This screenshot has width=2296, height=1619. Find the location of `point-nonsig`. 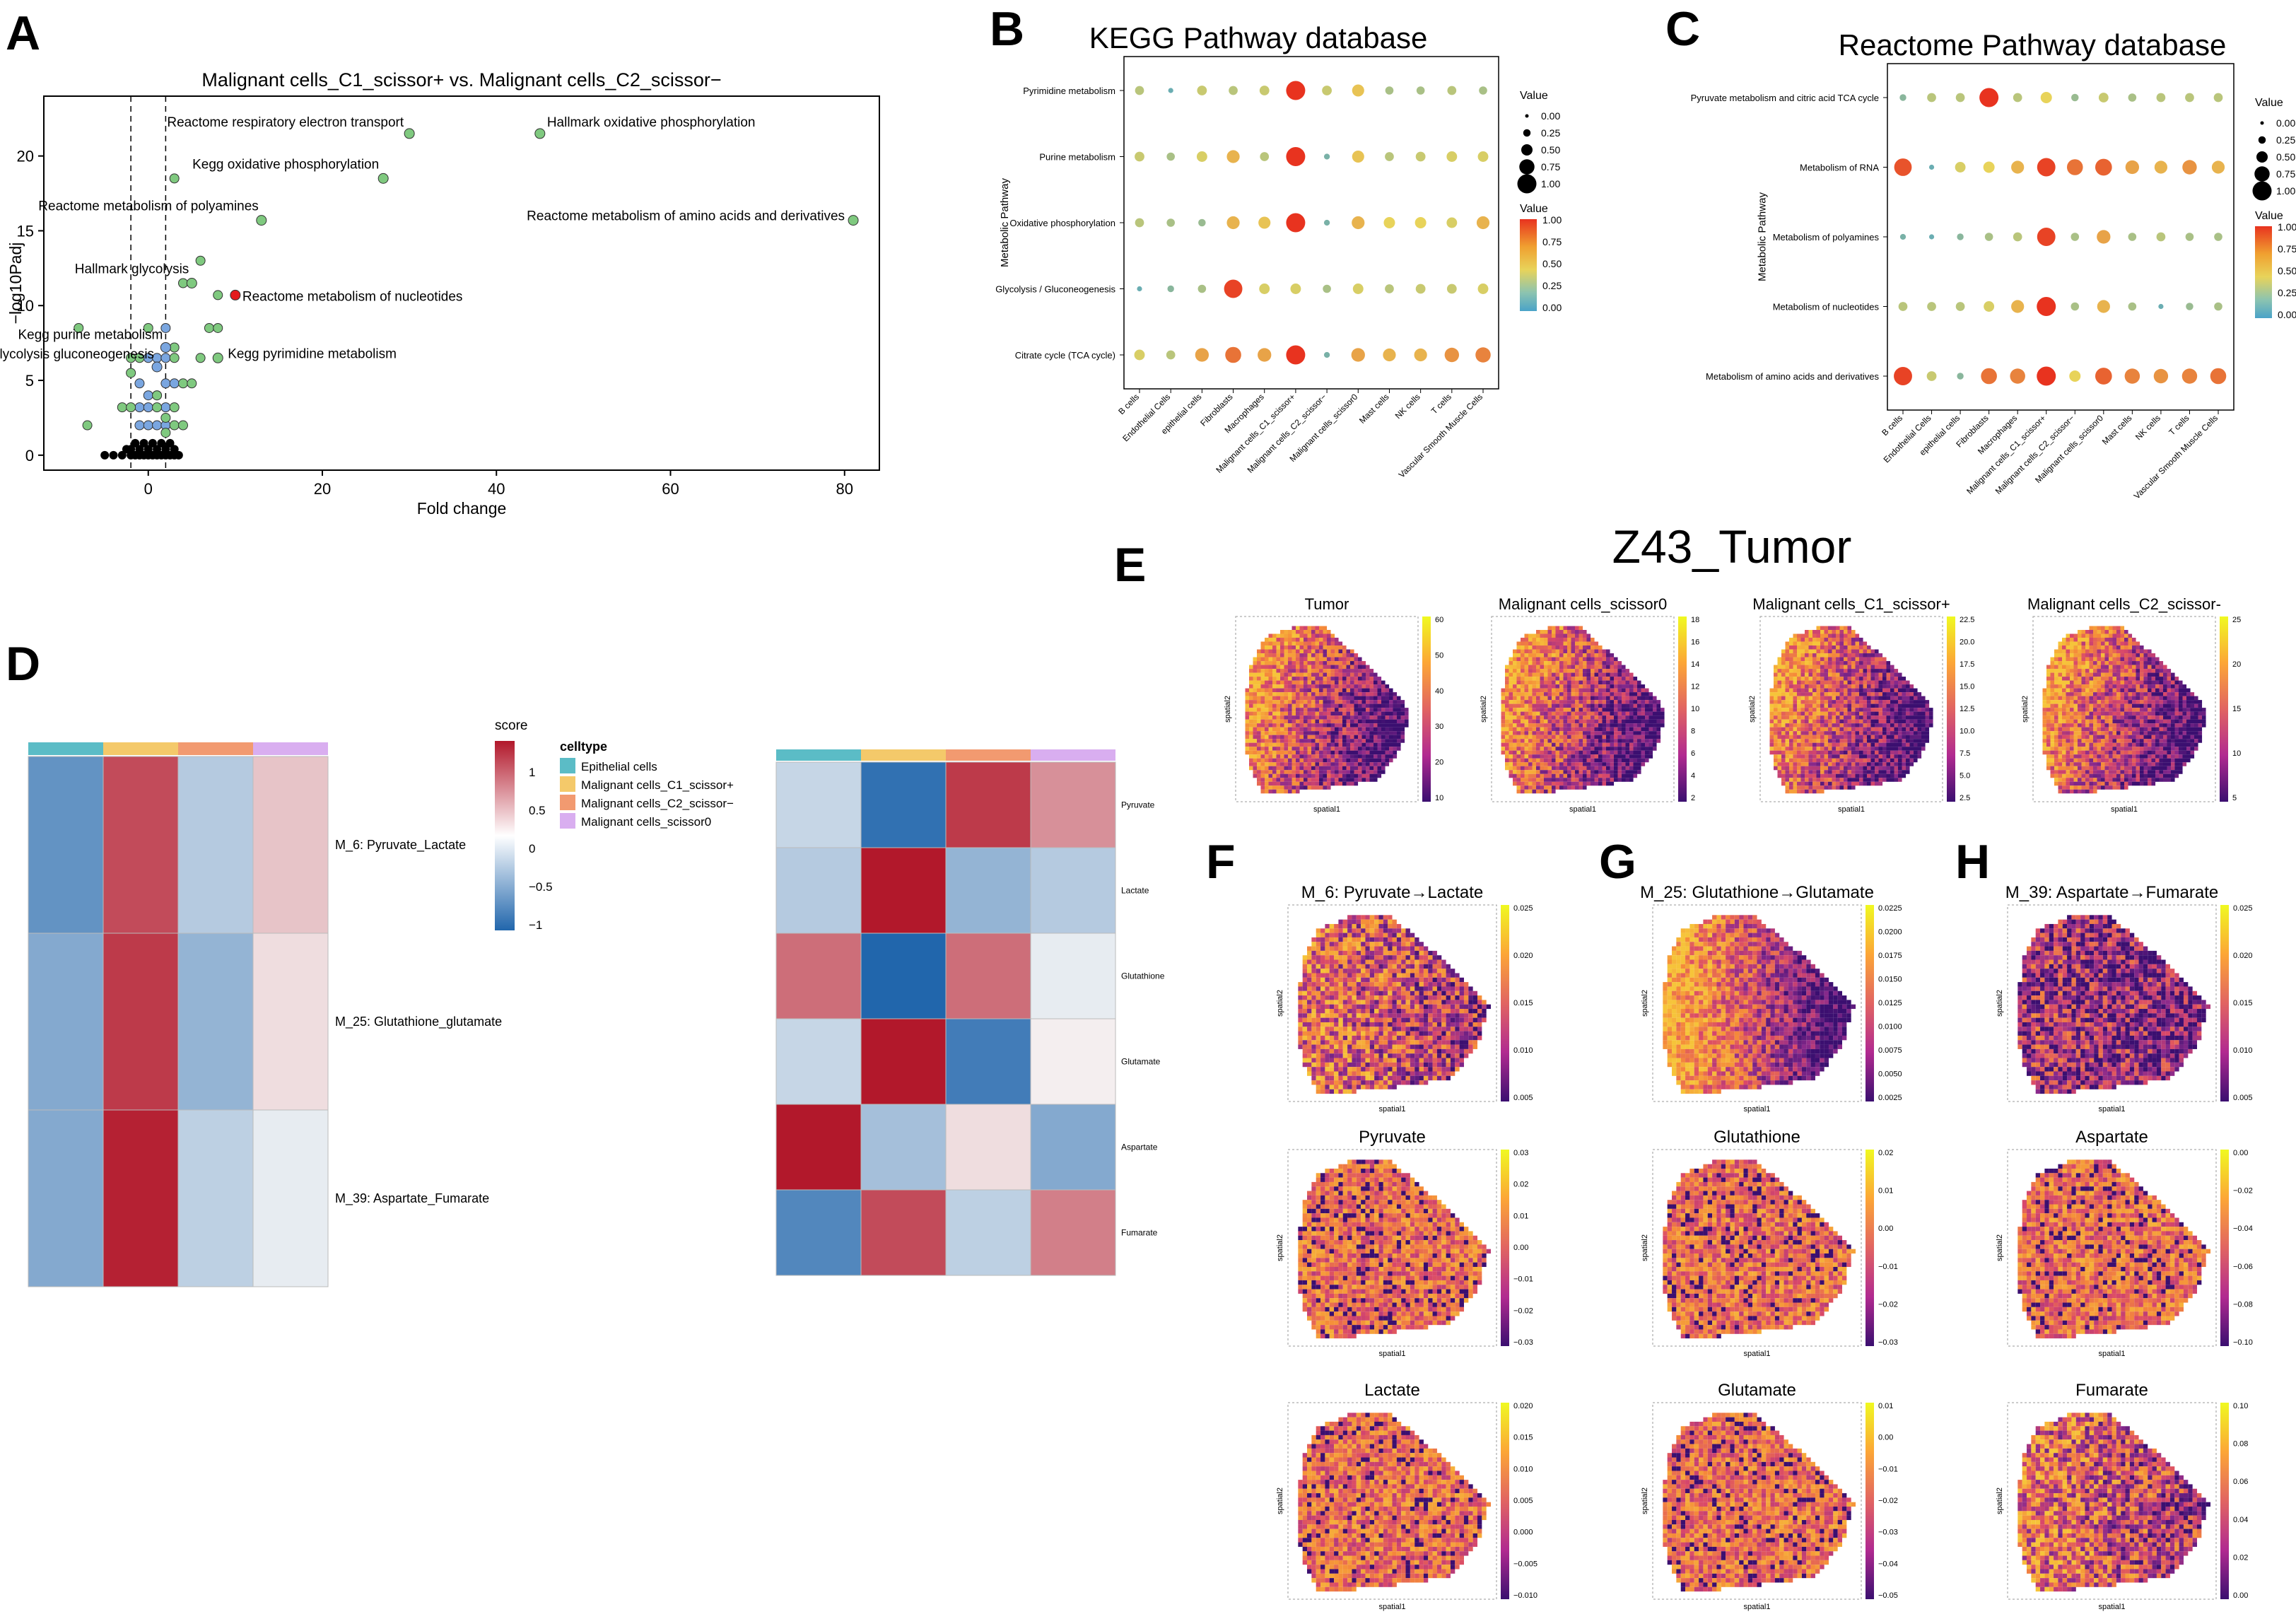

point-nonsig is located at coordinates (157, 449).